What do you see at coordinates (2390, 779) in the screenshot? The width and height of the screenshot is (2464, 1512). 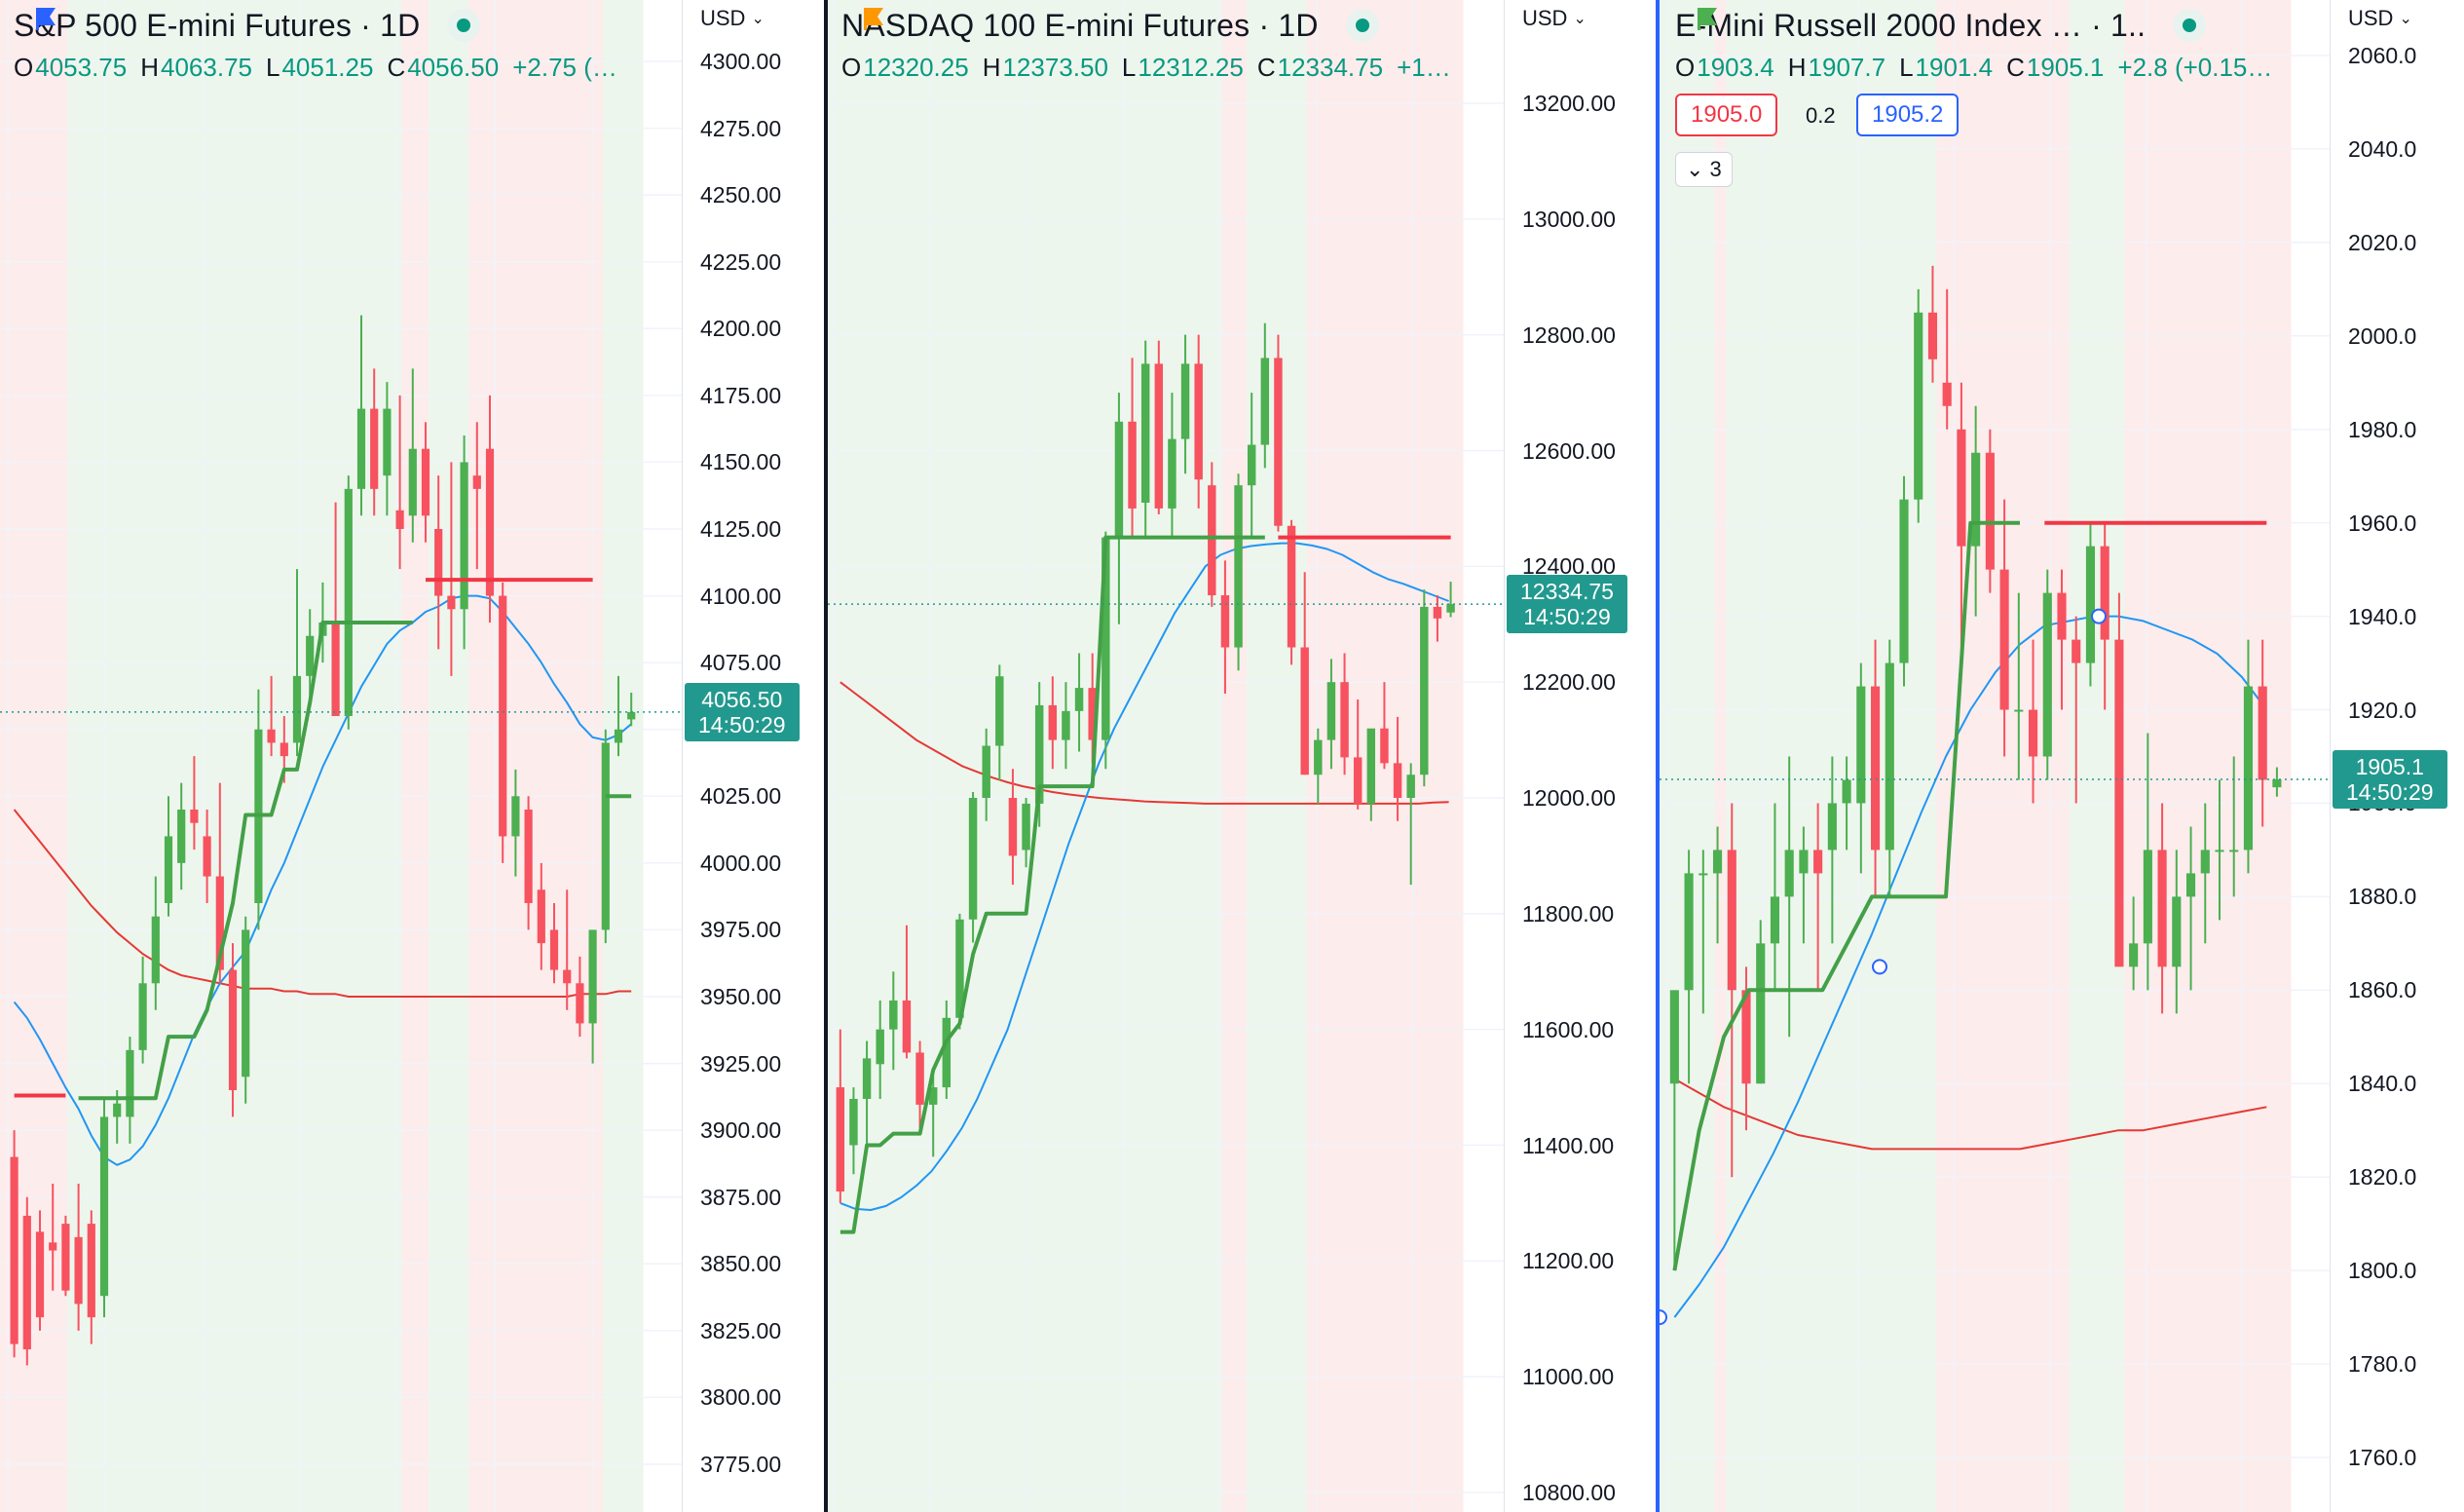 I see `current-price-label: 1905.1 14:50:29` at bounding box center [2390, 779].